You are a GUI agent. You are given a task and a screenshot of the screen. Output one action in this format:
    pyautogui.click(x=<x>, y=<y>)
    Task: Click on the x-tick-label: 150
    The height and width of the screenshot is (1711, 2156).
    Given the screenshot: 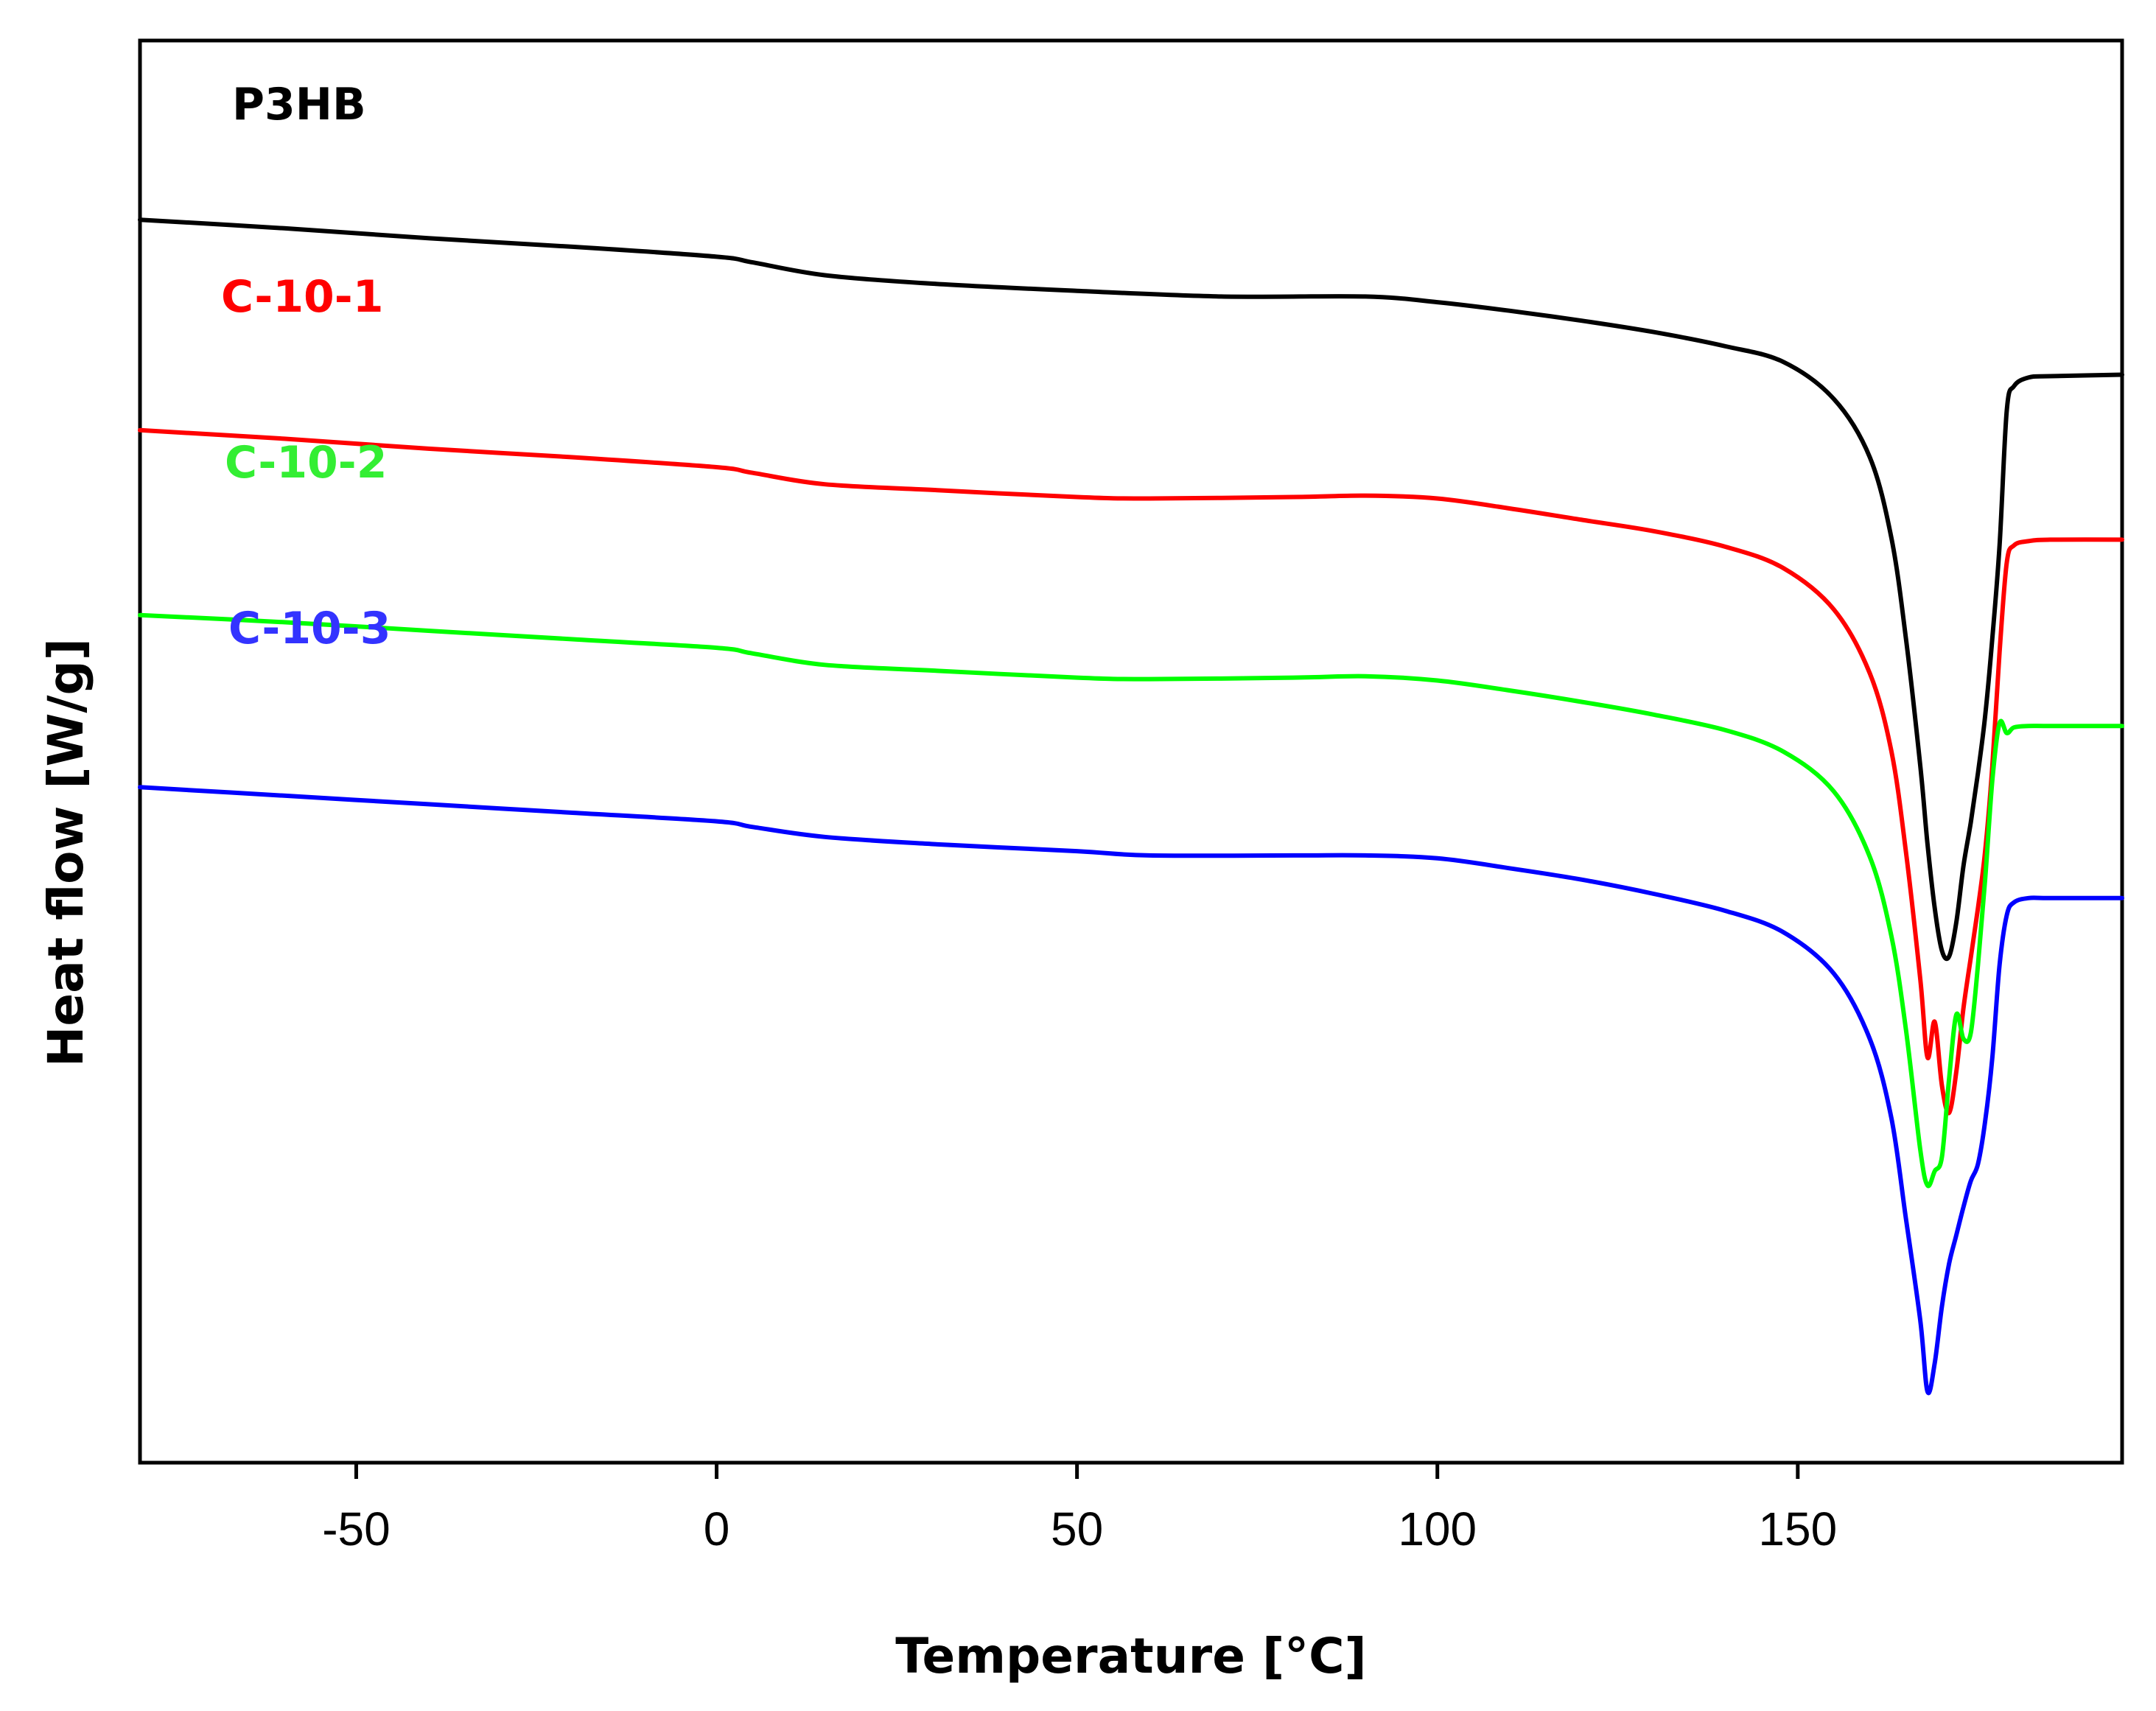 What is the action you would take?
    pyautogui.click(x=1797, y=1529)
    